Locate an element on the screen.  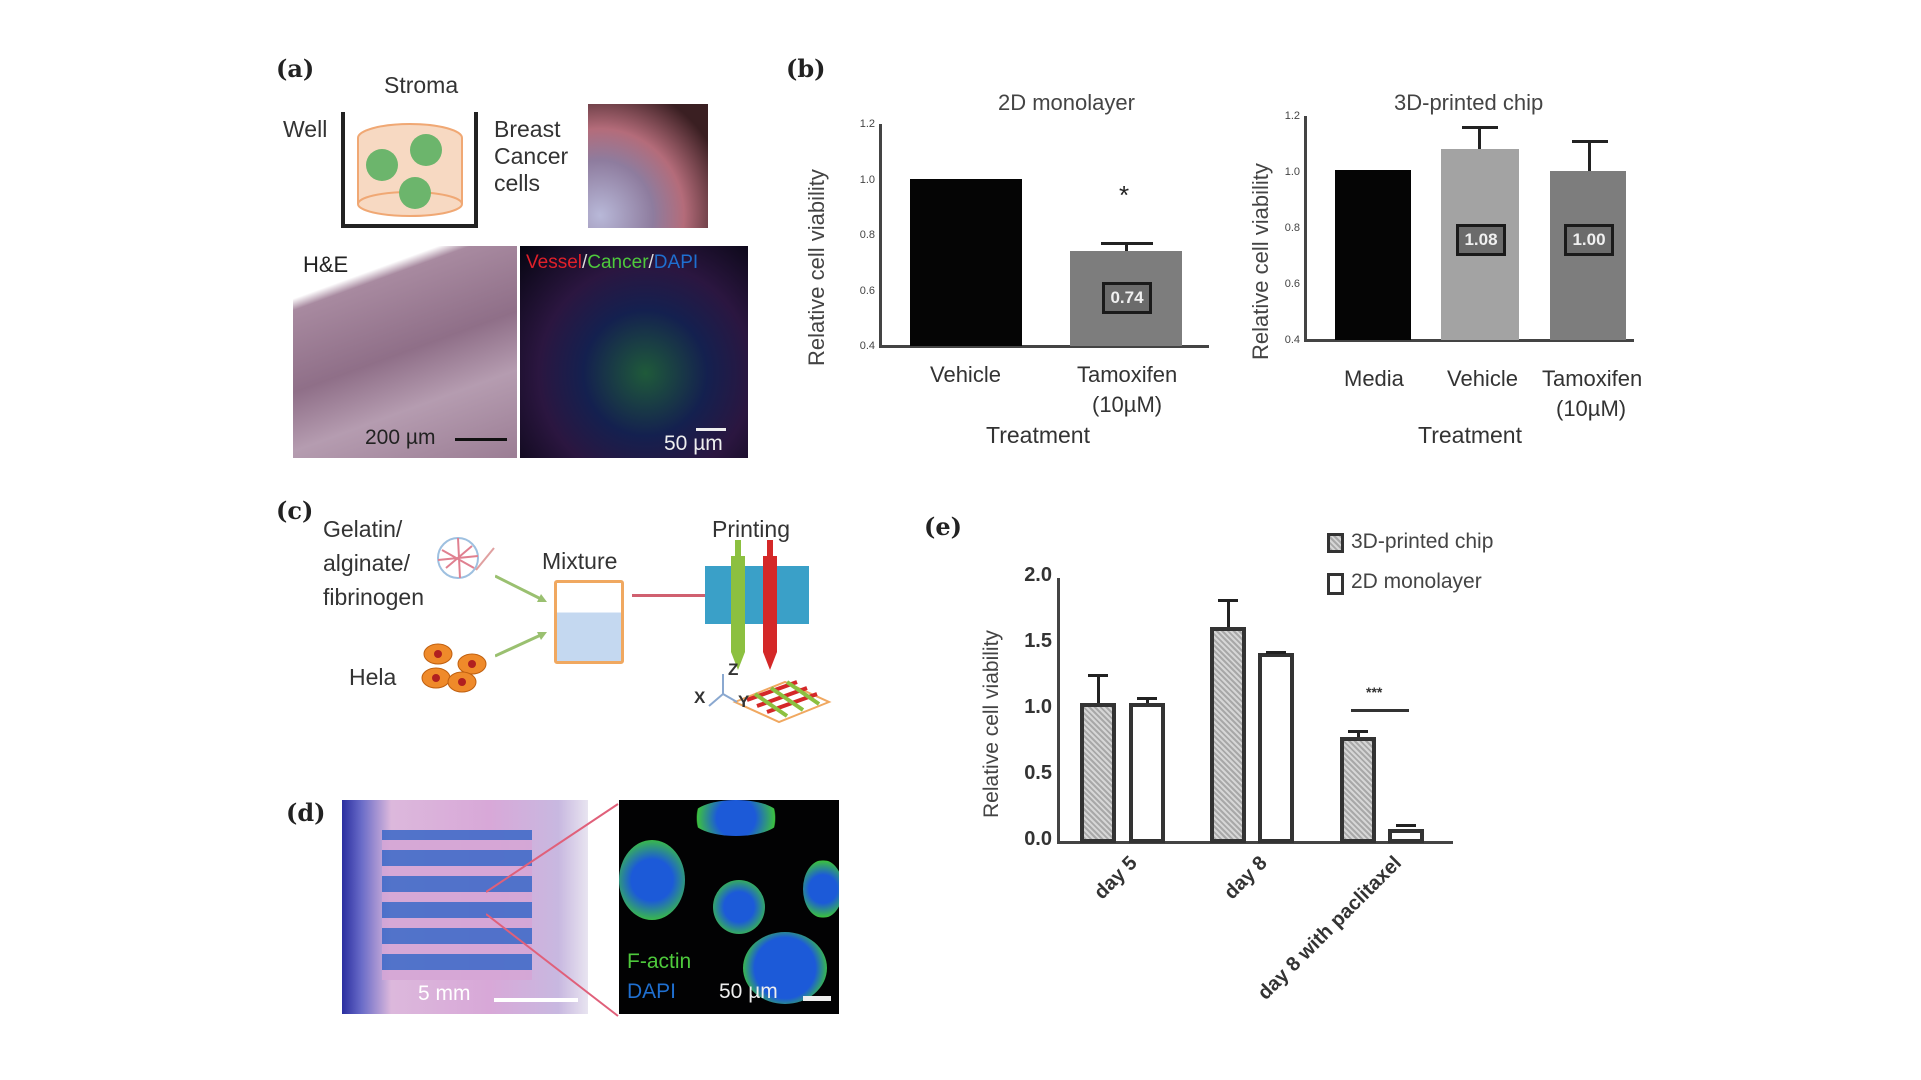
significance-bracket is located at coordinates (1380, 710).